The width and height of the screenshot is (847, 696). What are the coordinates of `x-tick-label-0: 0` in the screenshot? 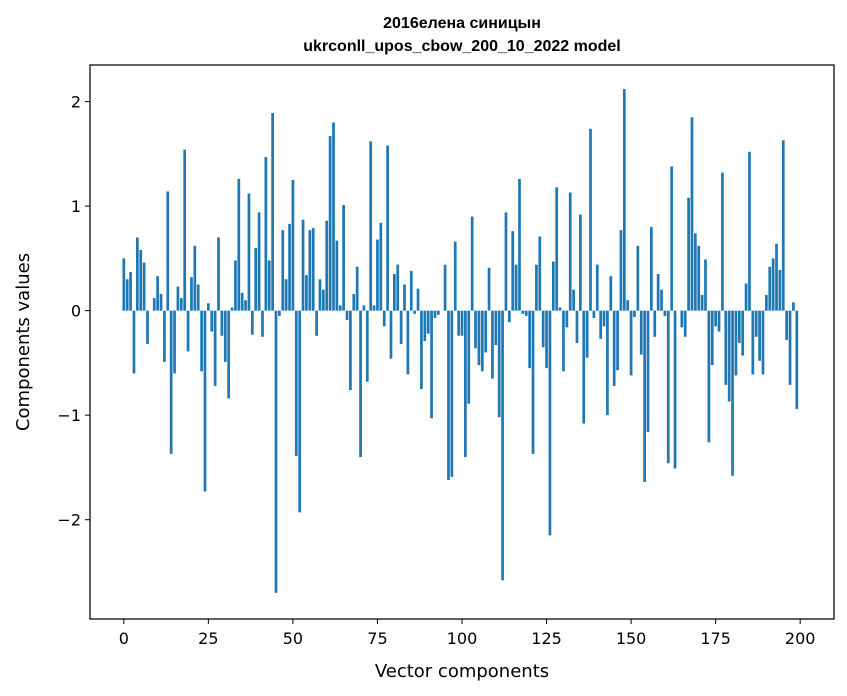 It's located at (124, 638).